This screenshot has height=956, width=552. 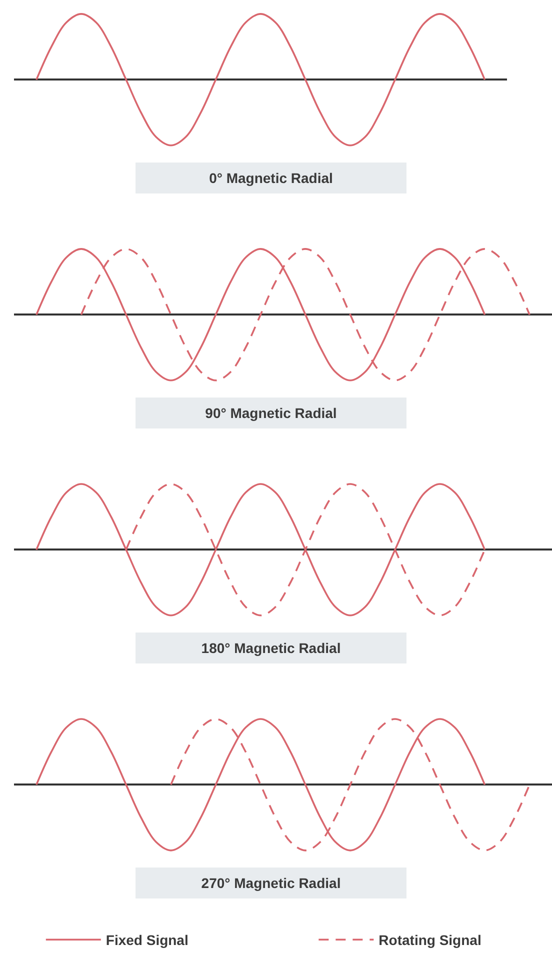 I want to click on legend-label: Rotating Signal, so click(x=430, y=940).